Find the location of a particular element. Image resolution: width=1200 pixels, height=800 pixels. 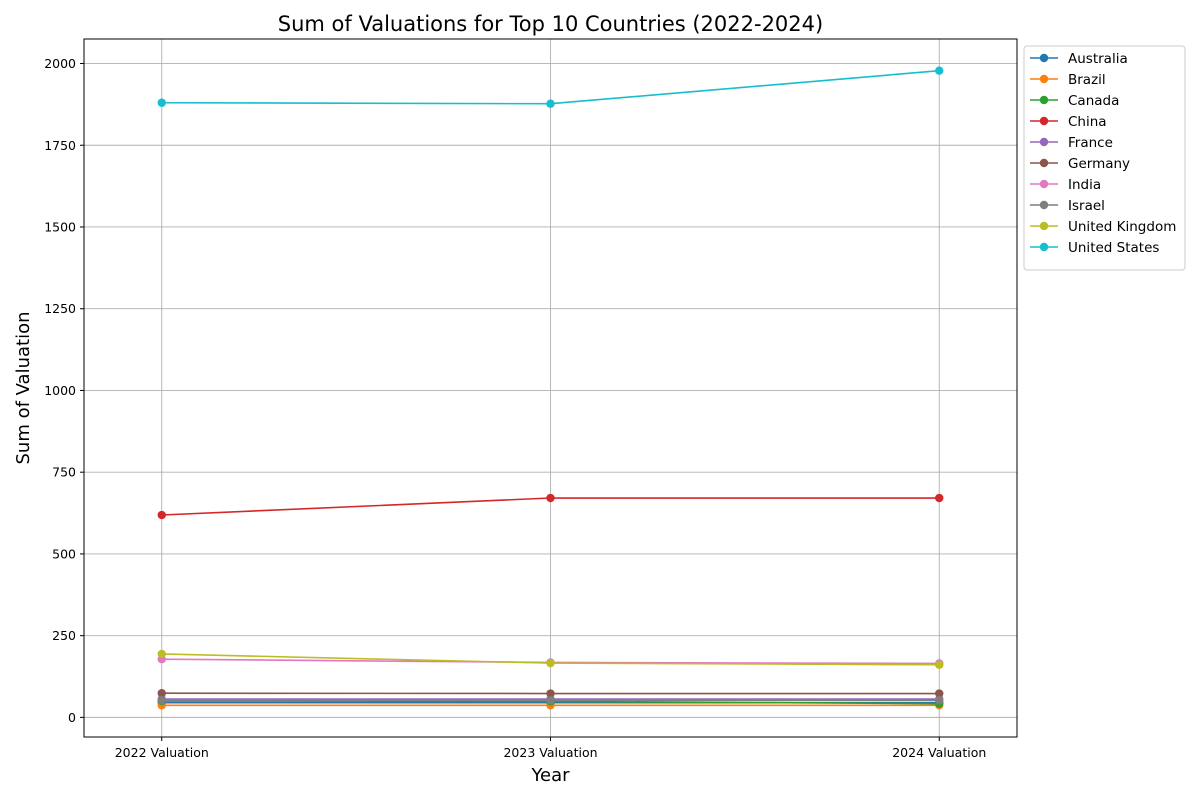

legend-item: United Kingdom is located at coordinates (1103, 227).